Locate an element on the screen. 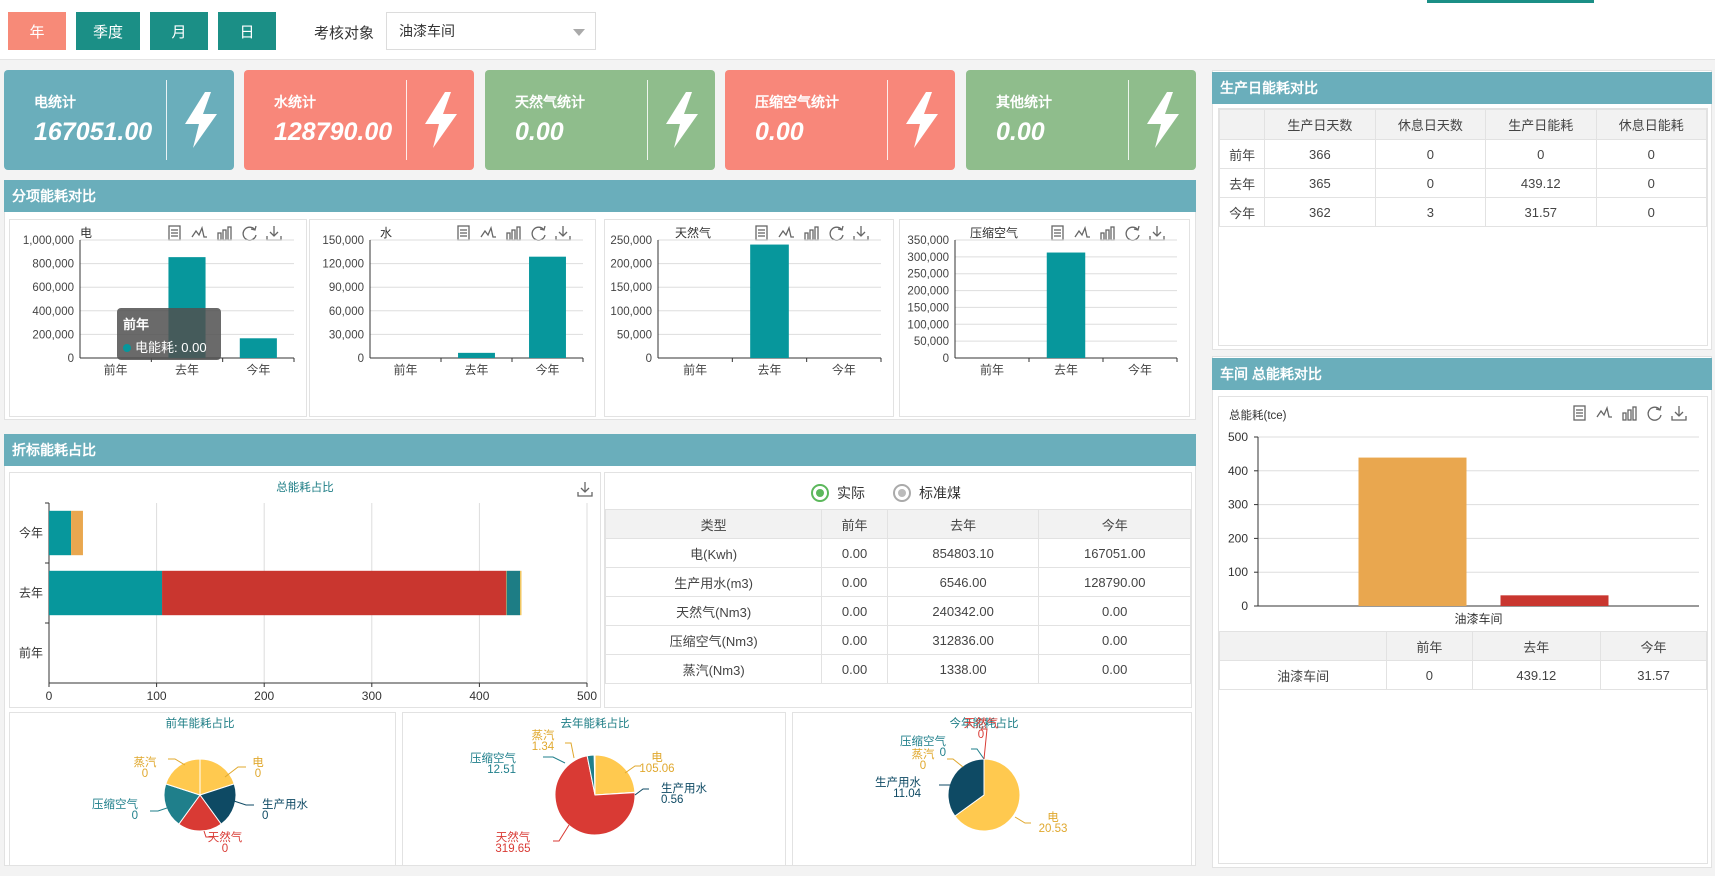 Image resolution: width=1715 pixels, height=876 pixels. x-tick-label: 100 is located at coordinates (157, 696).